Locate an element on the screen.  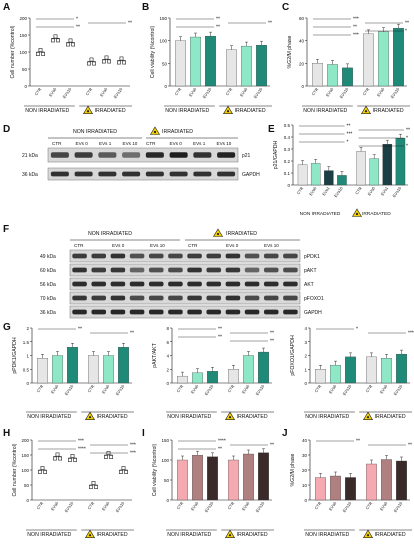
kda-label: 36 kDa is located at coordinates (48, 313).